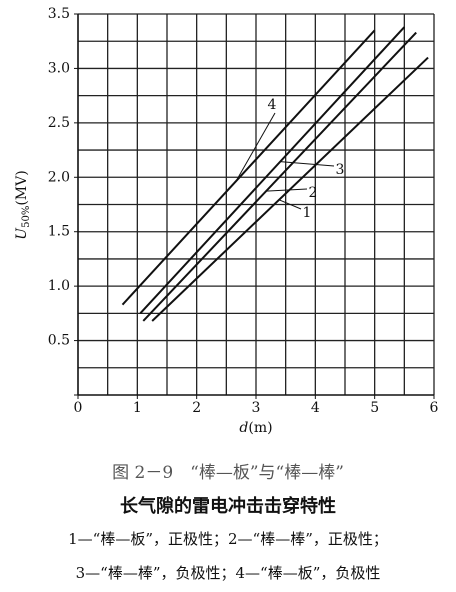  What do you see at coordinates (59, 232) in the screenshot?
I see `y-tick-label: 1.5` at bounding box center [59, 232].